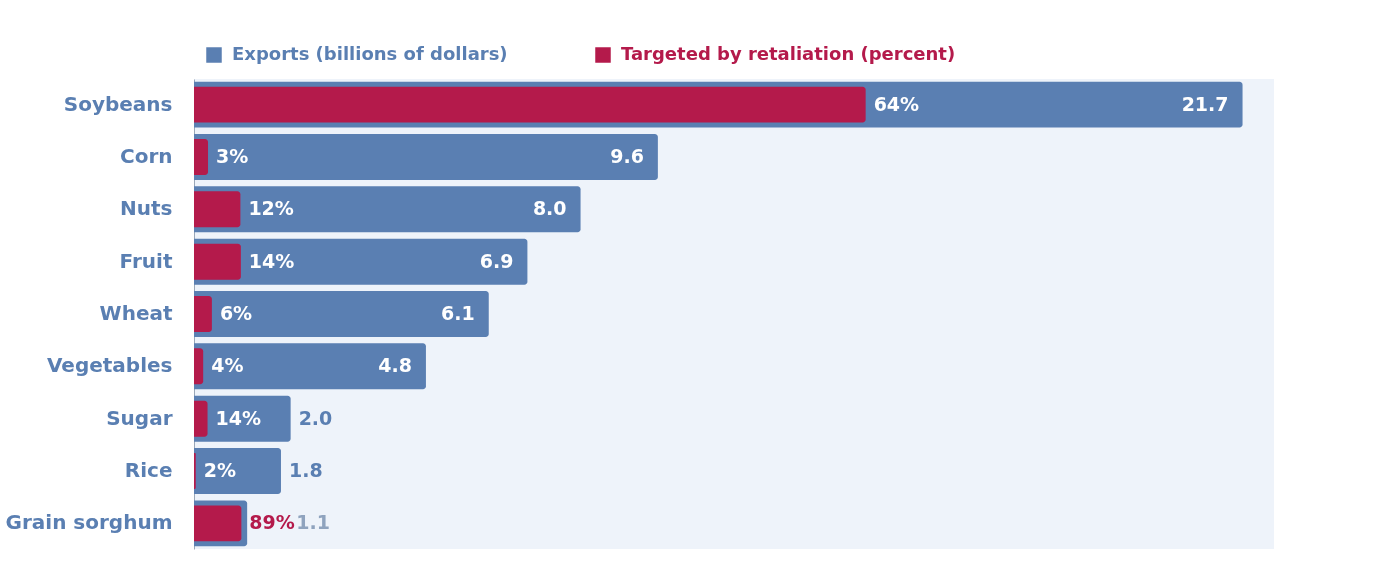  What do you see at coordinates (146, 155) in the screenshot?
I see `y-tick-label: Corn` at bounding box center [146, 155].